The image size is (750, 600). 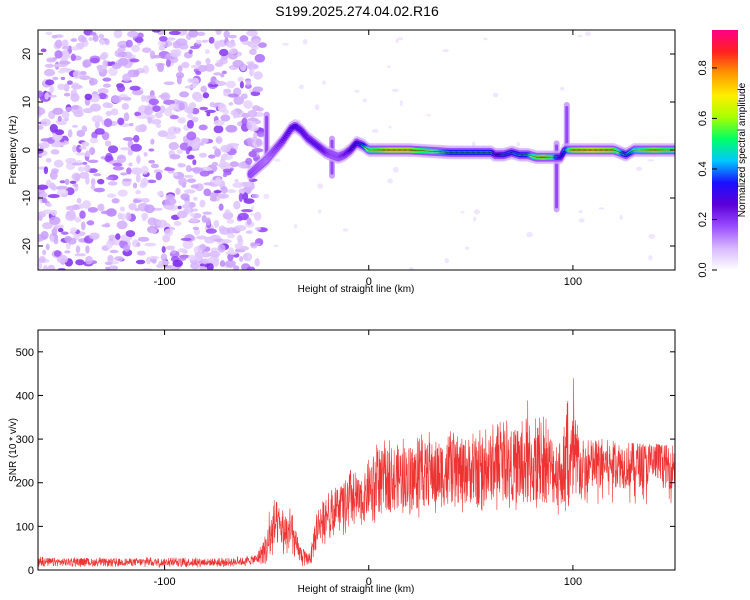 I want to click on x-tick-label: 0, so click(x=369, y=582).